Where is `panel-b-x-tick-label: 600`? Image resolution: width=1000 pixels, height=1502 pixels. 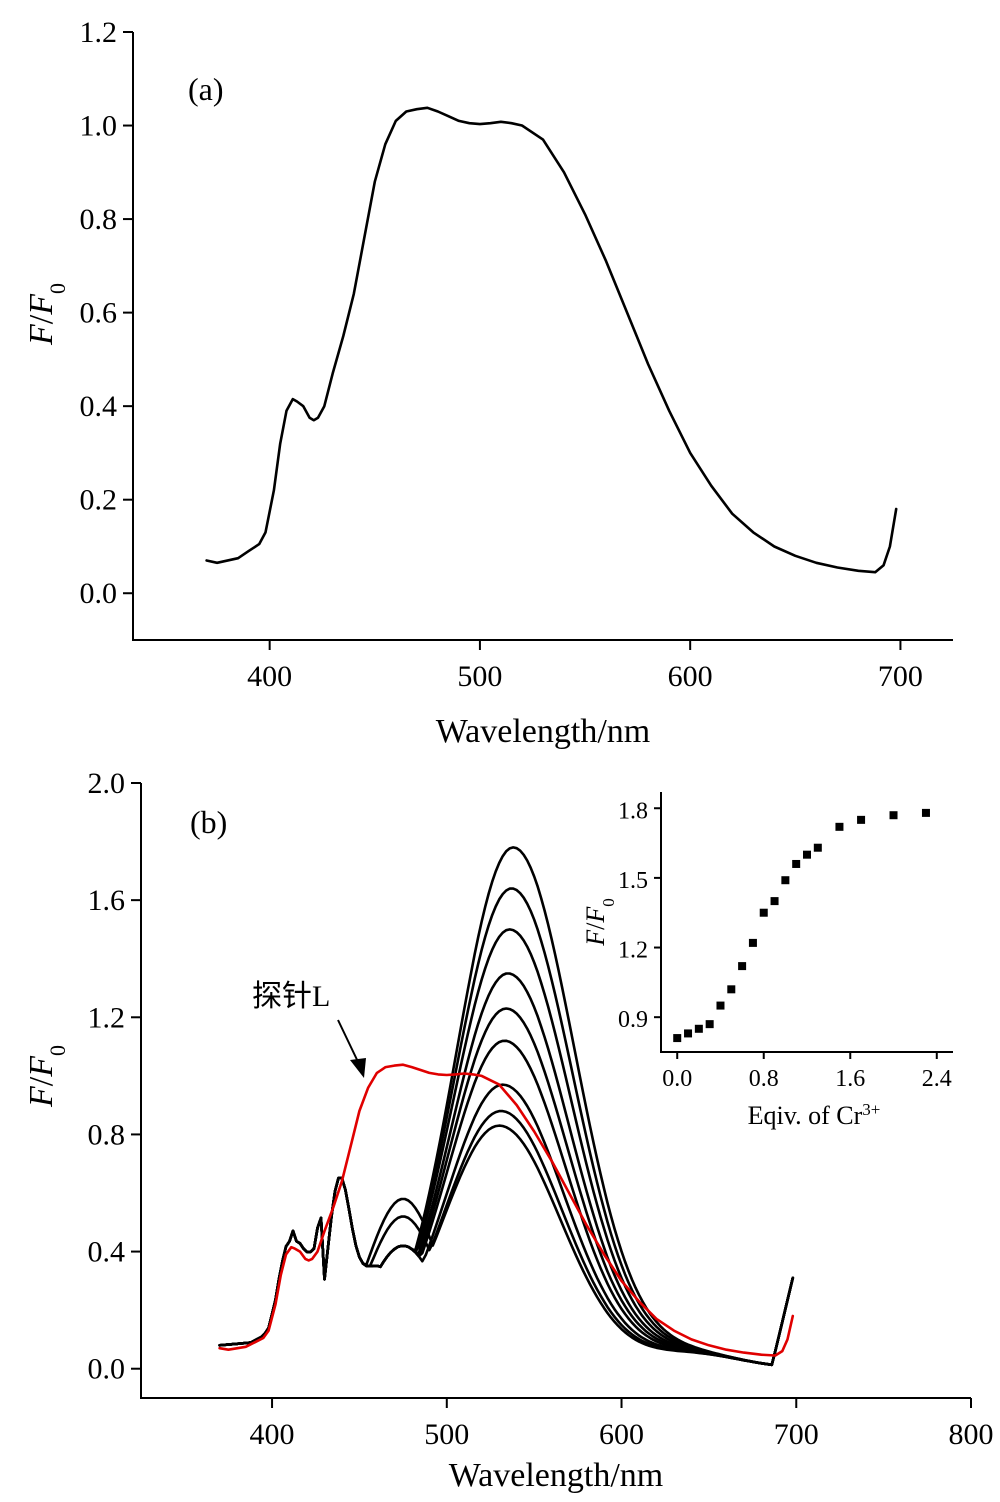 panel-b-x-tick-label: 600 is located at coordinates (621, 1434).